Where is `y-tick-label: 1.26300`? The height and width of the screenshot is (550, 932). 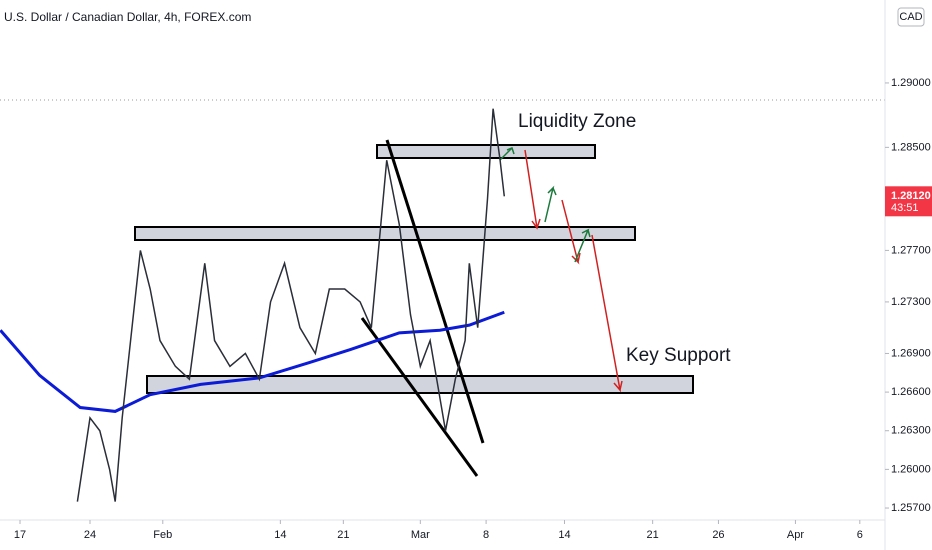 y-tick-label: 1.26300 is located at coordinates (911, 431).